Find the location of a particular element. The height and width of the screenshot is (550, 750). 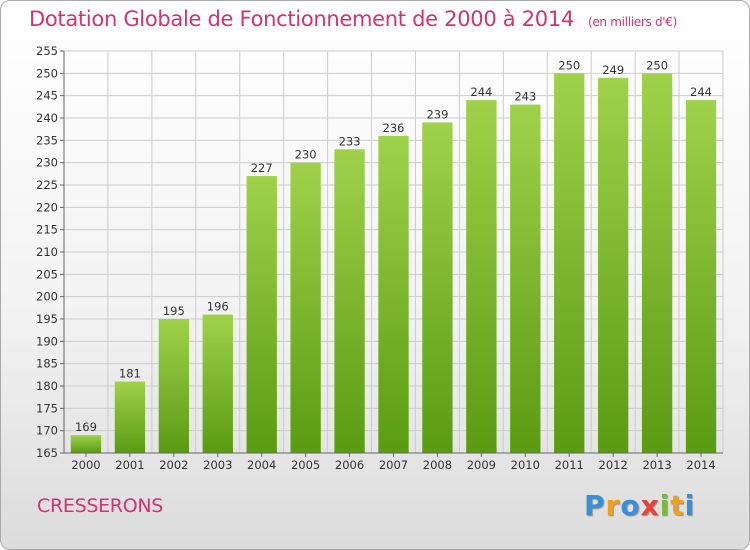

proxiti-logo: Proxiti is located at coordinates (639, 505).